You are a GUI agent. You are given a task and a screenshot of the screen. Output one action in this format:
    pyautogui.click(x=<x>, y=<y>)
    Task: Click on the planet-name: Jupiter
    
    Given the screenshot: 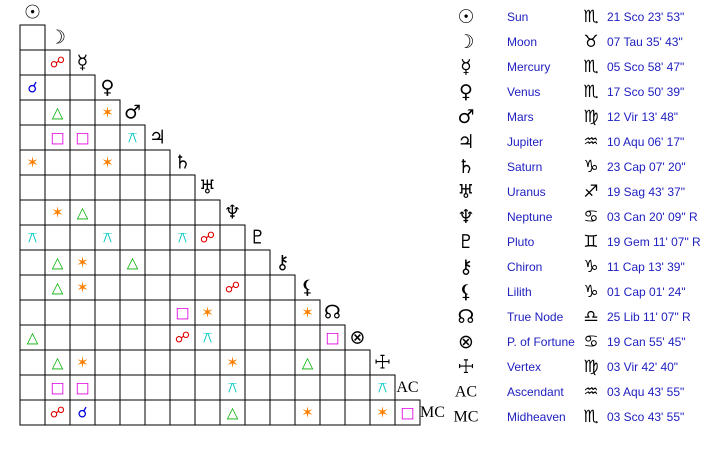 What is the action you would take?
    pyautogui.click(x=525, y=142)
    